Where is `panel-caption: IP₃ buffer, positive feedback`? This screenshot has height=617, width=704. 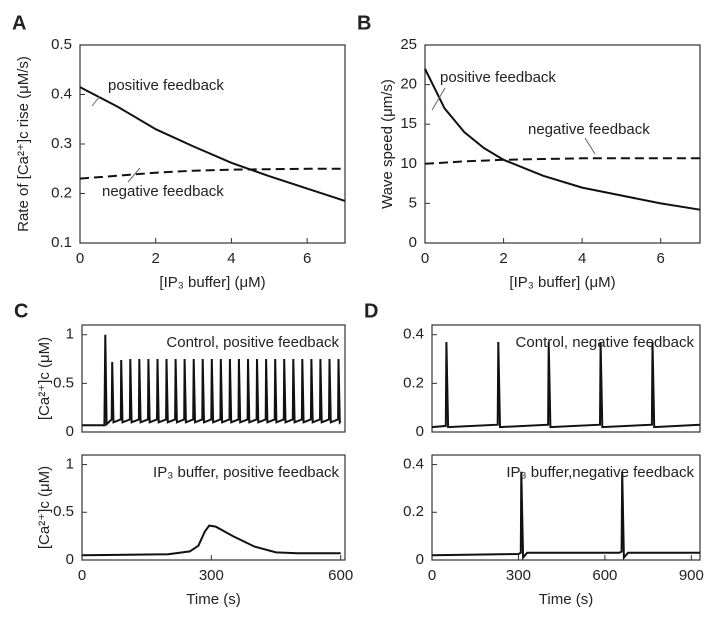 panel-caption: IP₃ buffer, positive feedback is located at coordinates (246, 472).